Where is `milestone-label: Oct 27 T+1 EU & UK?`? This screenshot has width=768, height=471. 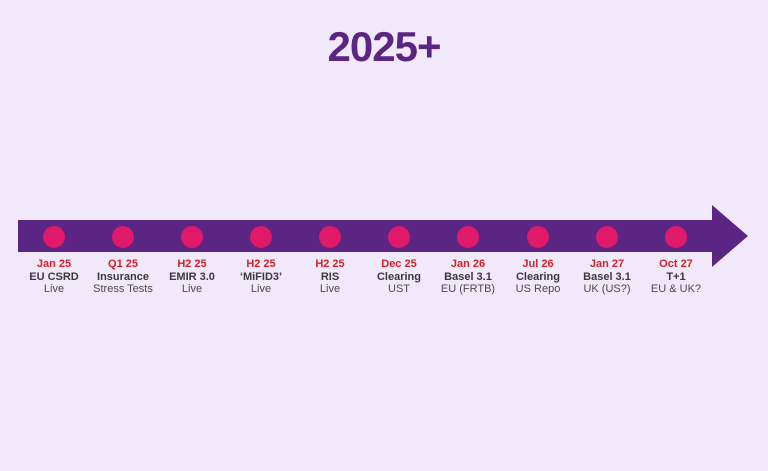 milestone-label: Oct 27 T+1 EU & UK? is located at coordinates (676, 277).